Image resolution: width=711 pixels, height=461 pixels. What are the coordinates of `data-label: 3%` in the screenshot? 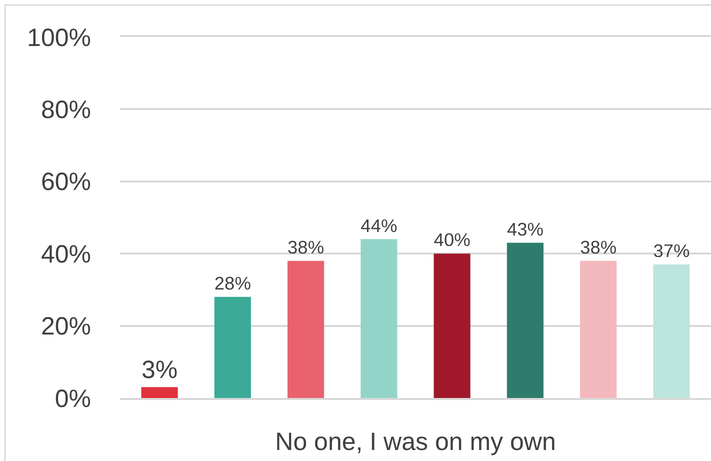 It's located at (159, 370).